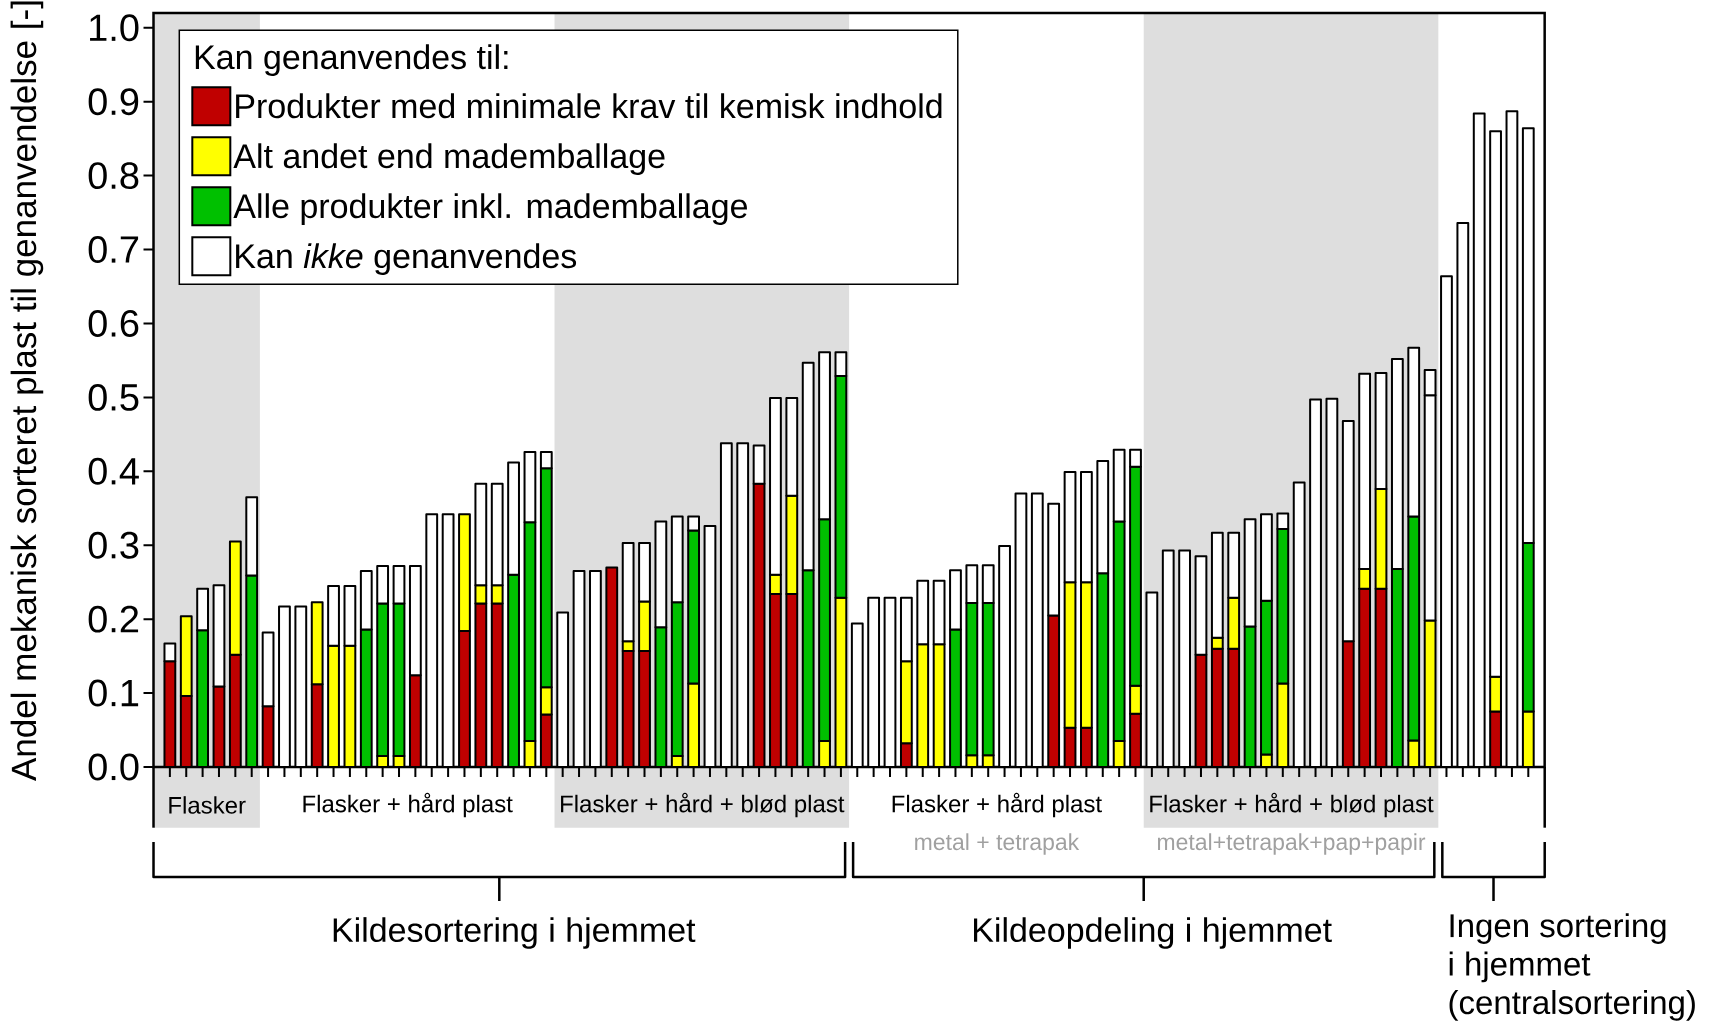 This screenshot has width=1719, height=1028. What do you see at coordinates (1520, 967) in the screenshot?
I see `text: i hjemmet` at bounding box center [1520, 967].